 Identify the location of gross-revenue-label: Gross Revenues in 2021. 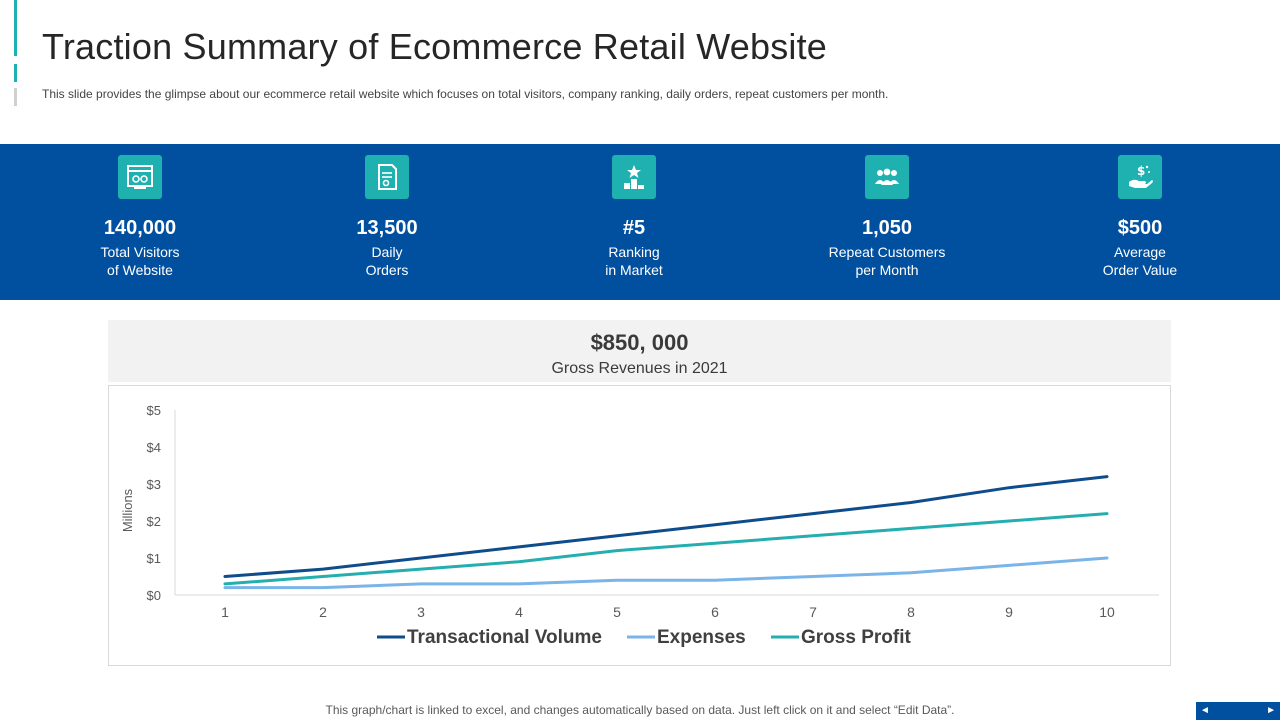
(639, 368).